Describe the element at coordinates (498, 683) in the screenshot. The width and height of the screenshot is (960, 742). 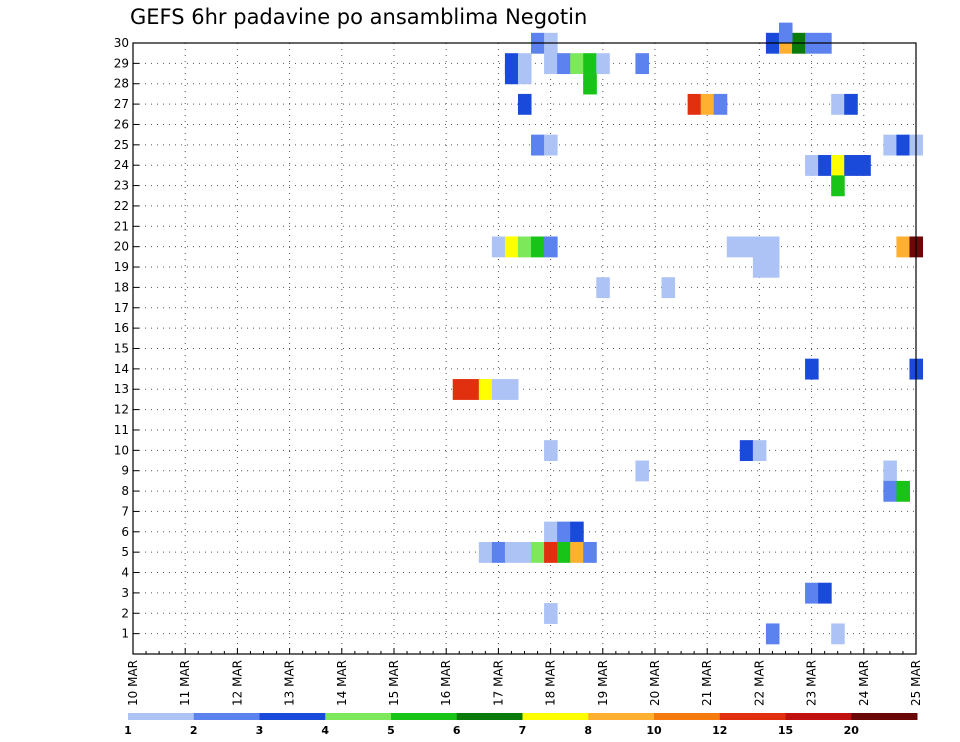
I see `x-tick-label: 17 MAR` at that location.